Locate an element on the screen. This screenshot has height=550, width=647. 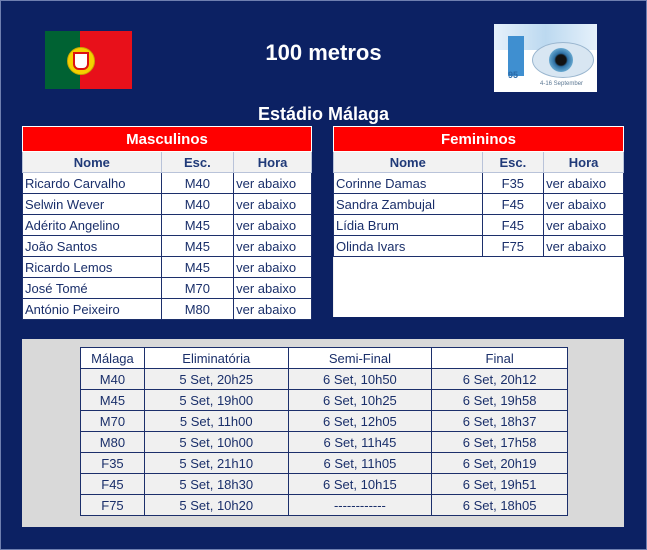
semifinal-time: 6 Set, 11h05 is located at coordinates (360, 463).